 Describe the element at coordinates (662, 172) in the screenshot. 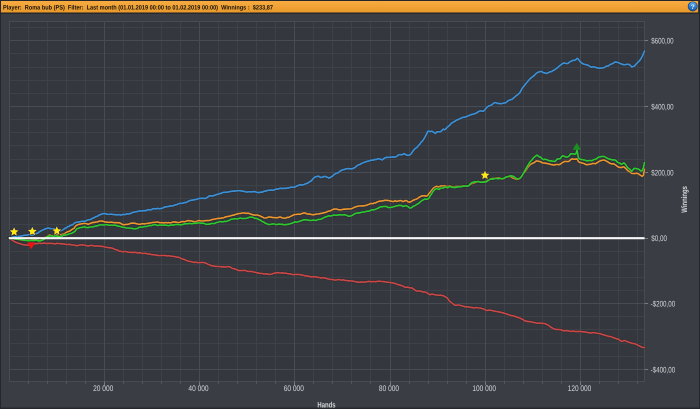

I see `svg-text: $200,00` at that location.